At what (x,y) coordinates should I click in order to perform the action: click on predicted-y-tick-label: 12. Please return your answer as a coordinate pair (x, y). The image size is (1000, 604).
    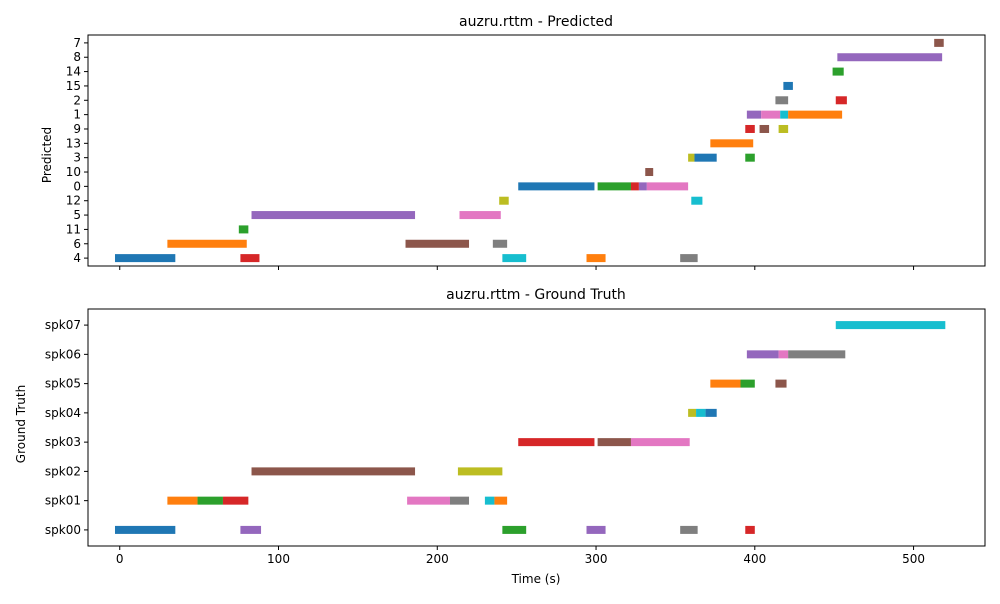
    Looking at the image, I should click on (73, 201).